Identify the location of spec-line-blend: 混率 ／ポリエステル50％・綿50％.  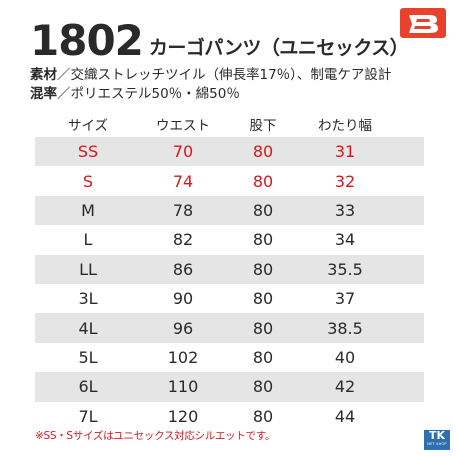
(210, 94).